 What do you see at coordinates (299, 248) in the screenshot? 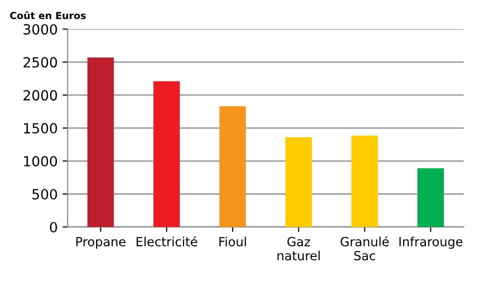
I see `x-tick-label: Gaz naturel` at bounding box center [299, 248].